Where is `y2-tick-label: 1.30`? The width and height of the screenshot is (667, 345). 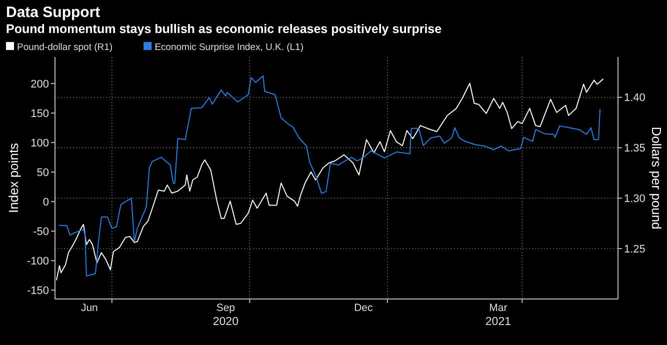 y2-tick-label: 1.30 is located at coordinates (635, 199).